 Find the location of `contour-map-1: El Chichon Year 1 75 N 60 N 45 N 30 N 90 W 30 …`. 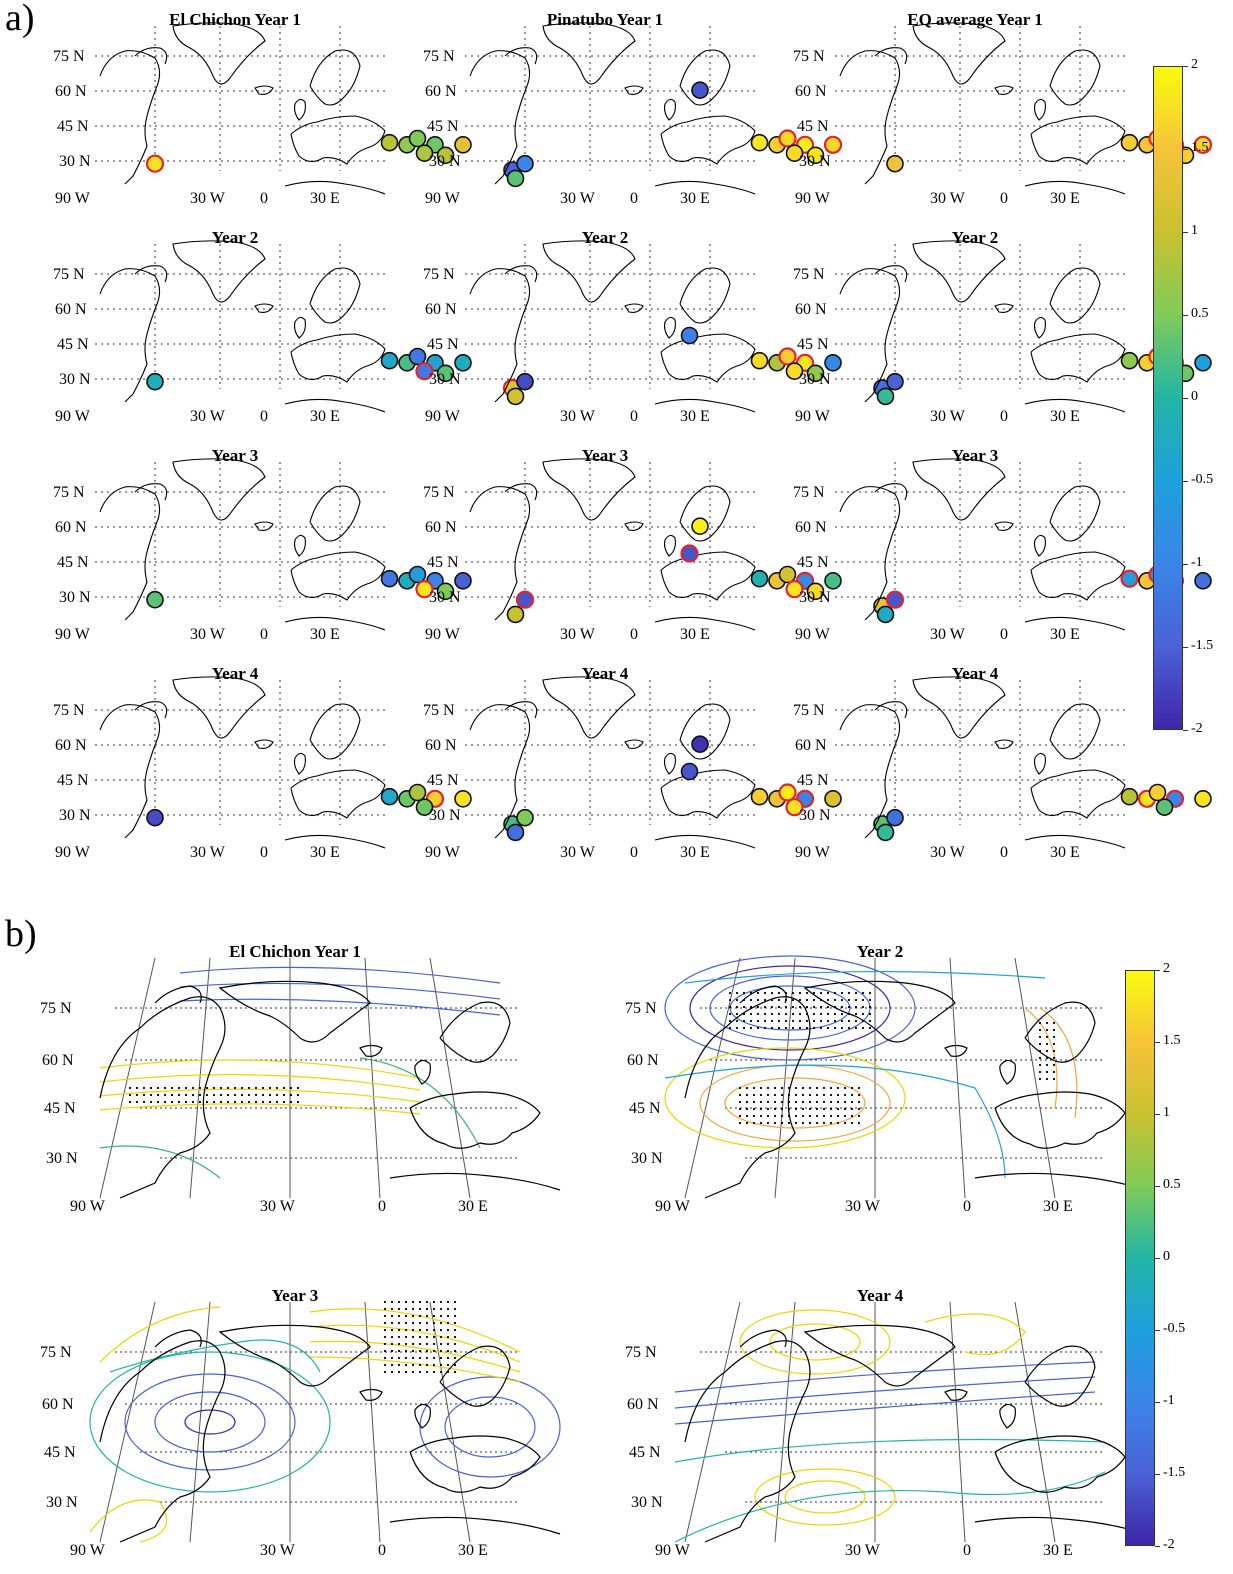

contour-map-1: El Chichon Year 1 75 N 60 N 45 N 30 N 90 W 30 … is located at coordinates (300, 1078).